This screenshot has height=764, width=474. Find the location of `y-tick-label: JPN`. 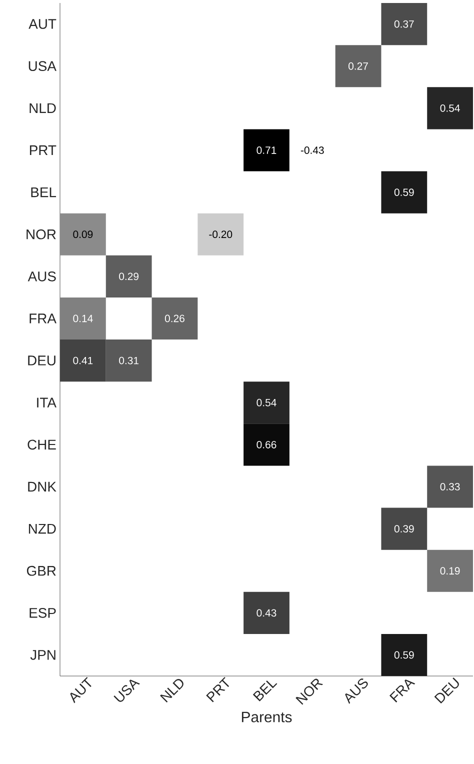

y-tick-label: JPN is located at coordinates (43, 655).